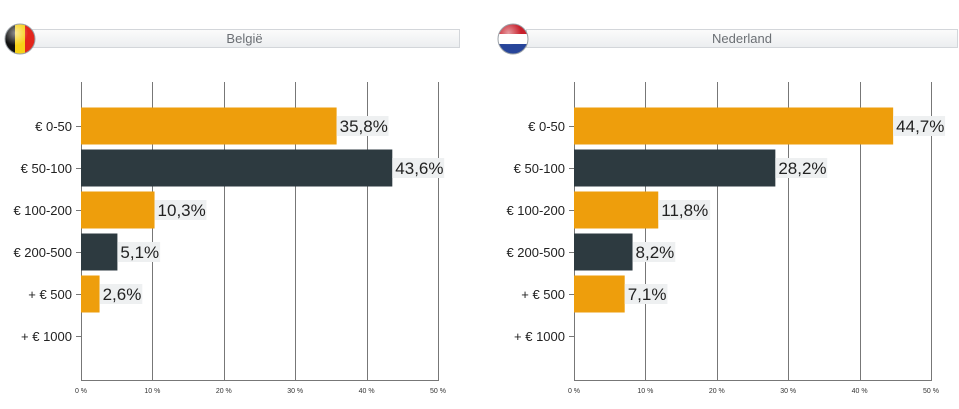  What do you see at coordinates (802, 168) in the screenshot?
I see `value-label: 28,2%` at bounding box center [802, 168].